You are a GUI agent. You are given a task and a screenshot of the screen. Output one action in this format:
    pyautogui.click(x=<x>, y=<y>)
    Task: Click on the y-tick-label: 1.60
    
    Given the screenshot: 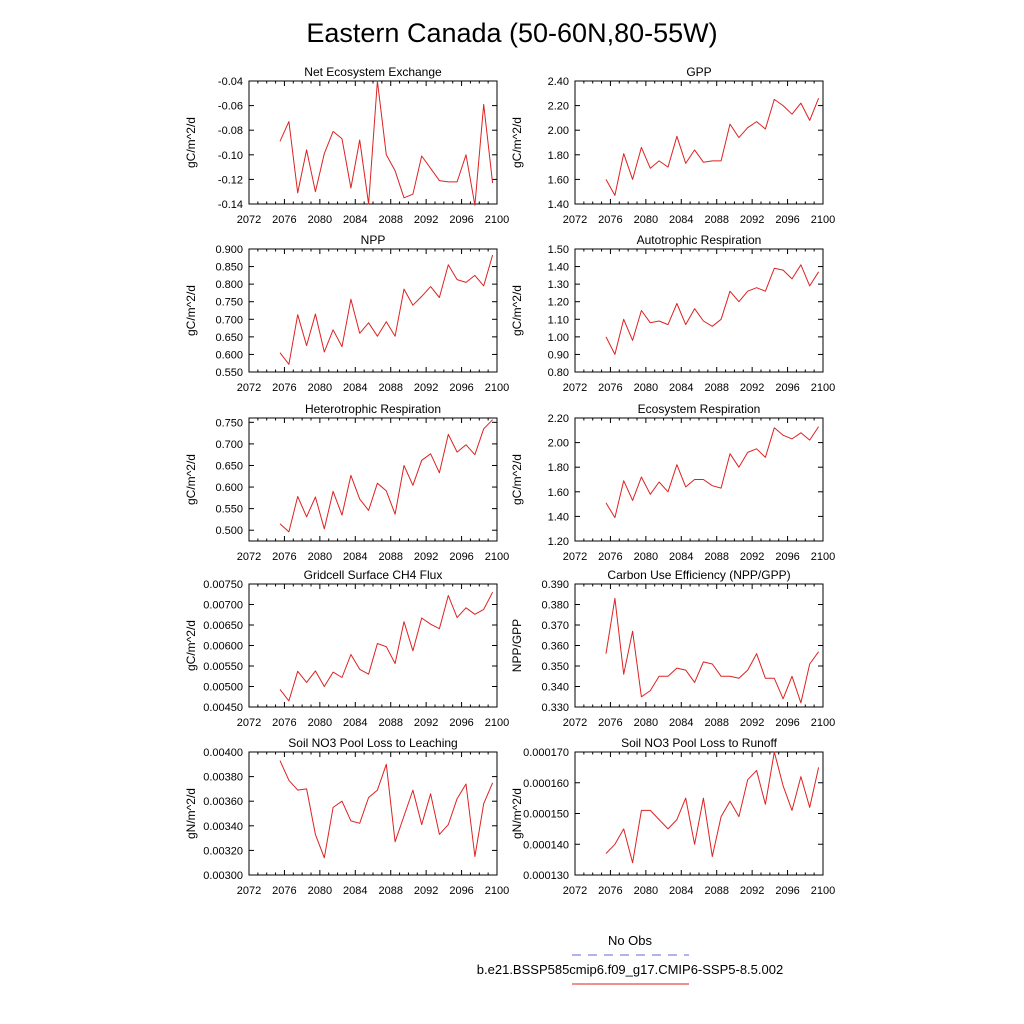 What is the action you would take?
    pyautogui.click(x=558, y=180)
    